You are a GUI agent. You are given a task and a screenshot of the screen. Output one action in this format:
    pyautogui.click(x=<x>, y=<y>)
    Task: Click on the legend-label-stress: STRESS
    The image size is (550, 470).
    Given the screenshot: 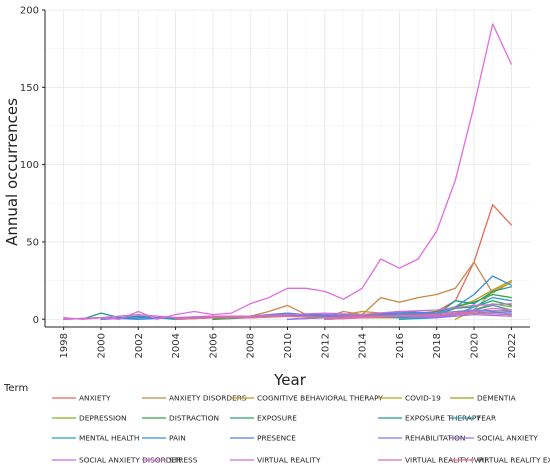 What is the action you would take?
    pyautogui.click(x=183, y=460)
    